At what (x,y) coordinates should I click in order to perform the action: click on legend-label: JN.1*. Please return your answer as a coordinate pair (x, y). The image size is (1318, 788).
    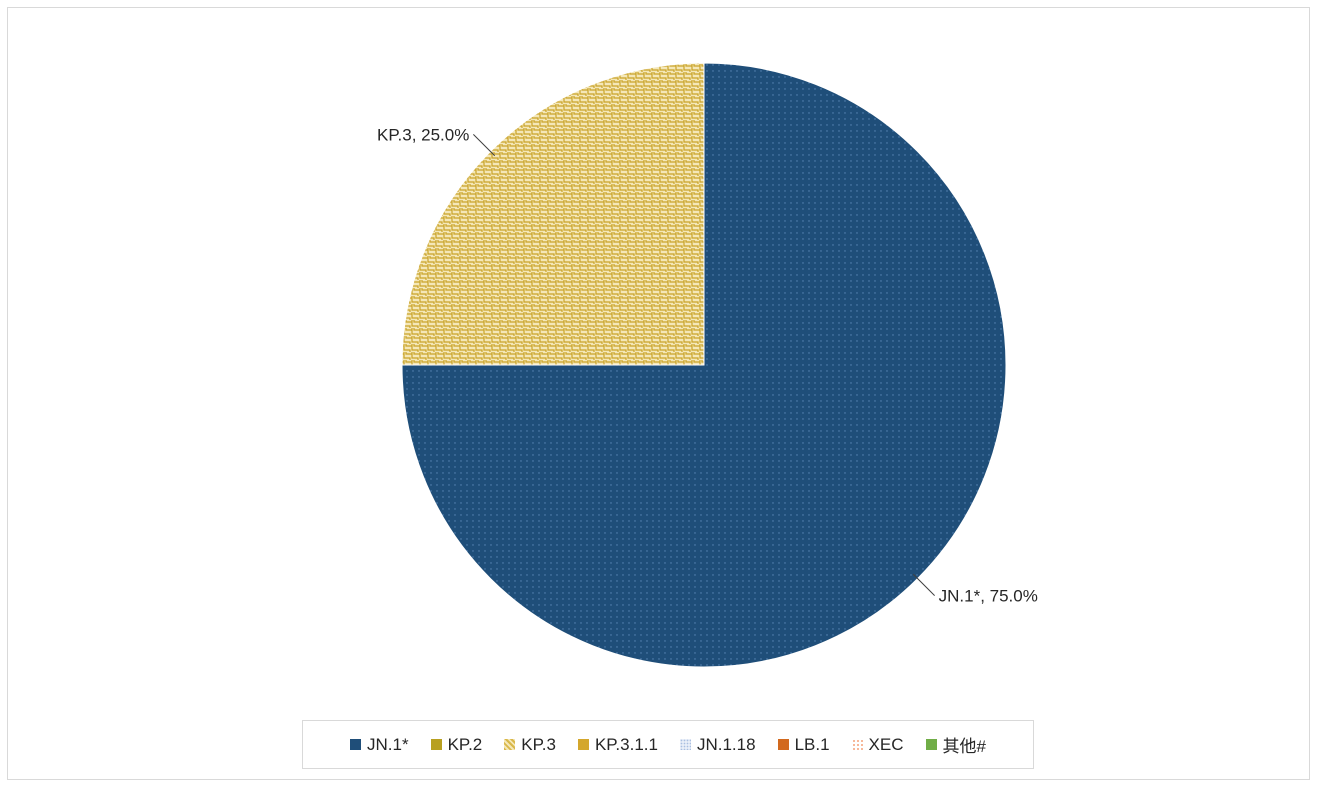
    Looking at the image, I should click on (388, 744).